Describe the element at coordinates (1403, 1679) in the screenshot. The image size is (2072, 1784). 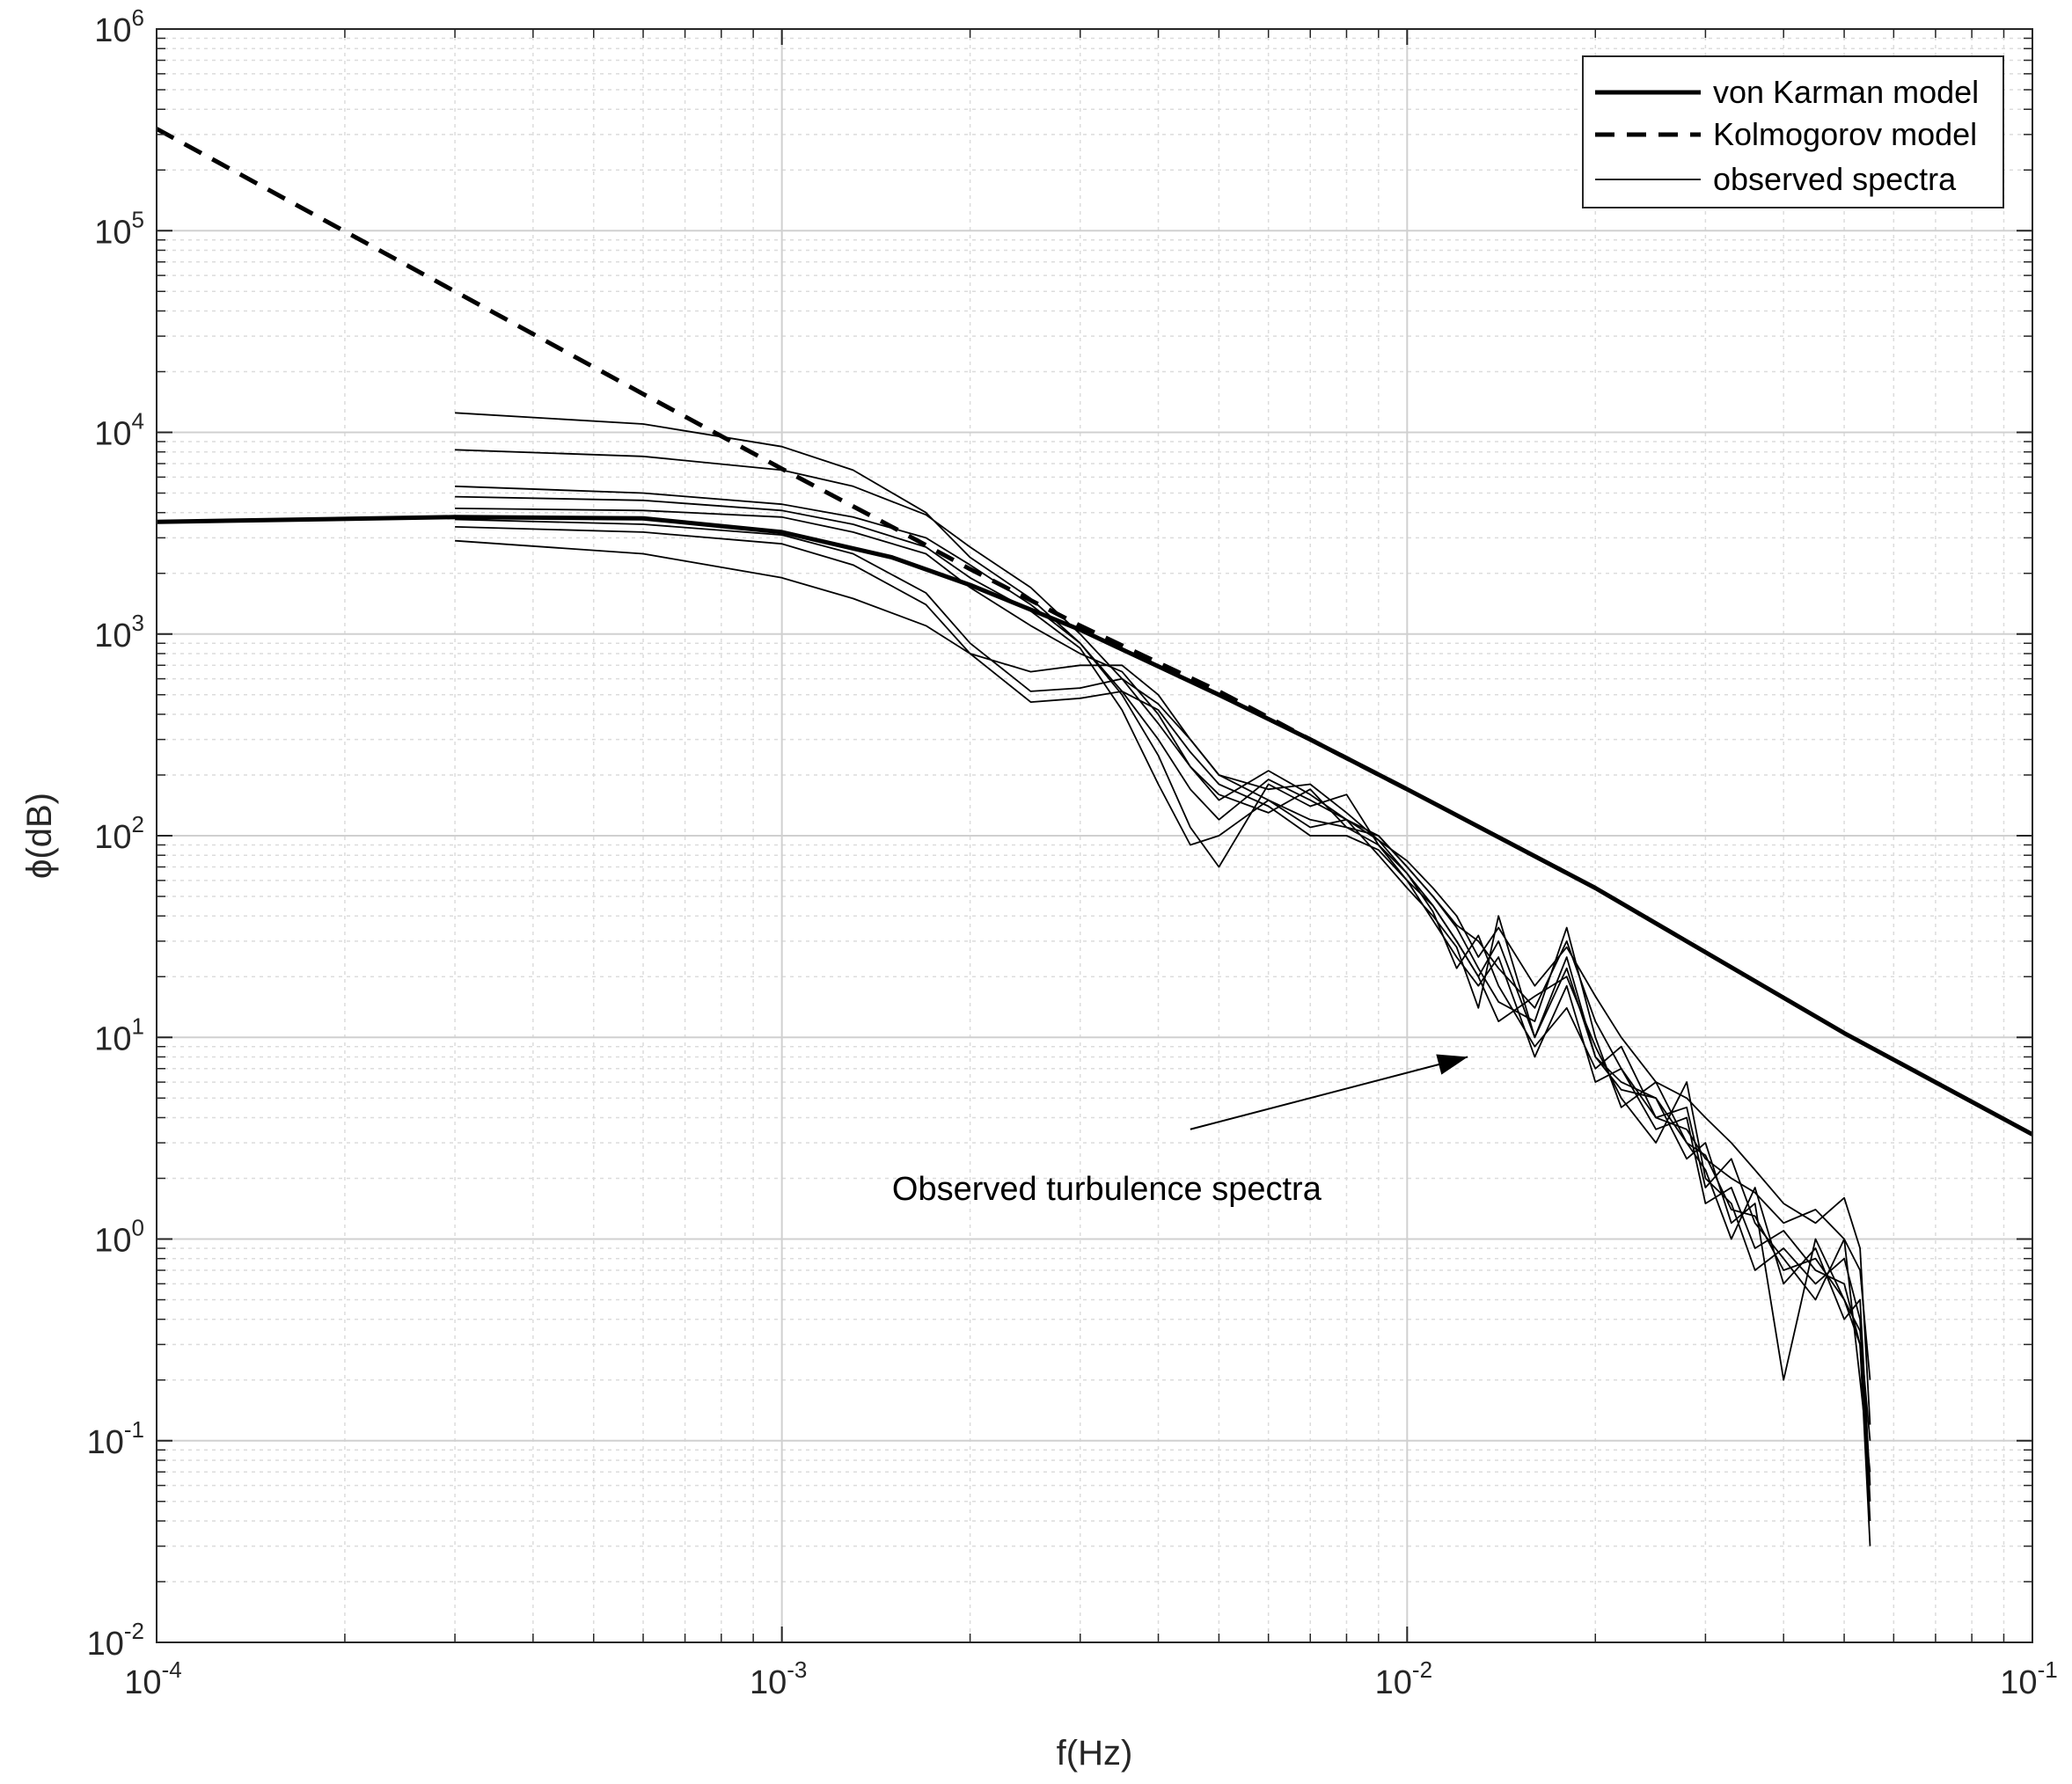
I see `x-tick-label: 10⁻²` at that location.